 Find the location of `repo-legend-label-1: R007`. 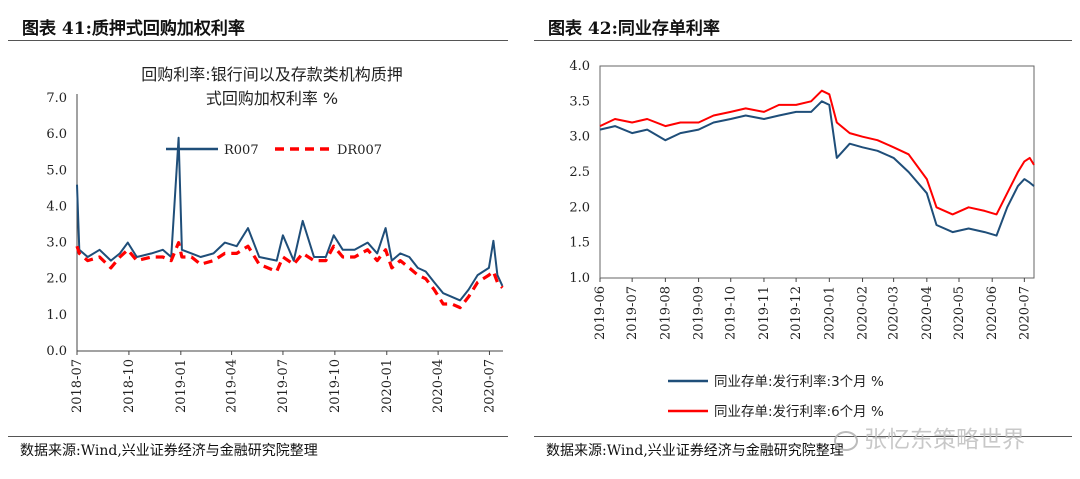

repo-legend-label-1: R007 is located at coordinates (241, 150).